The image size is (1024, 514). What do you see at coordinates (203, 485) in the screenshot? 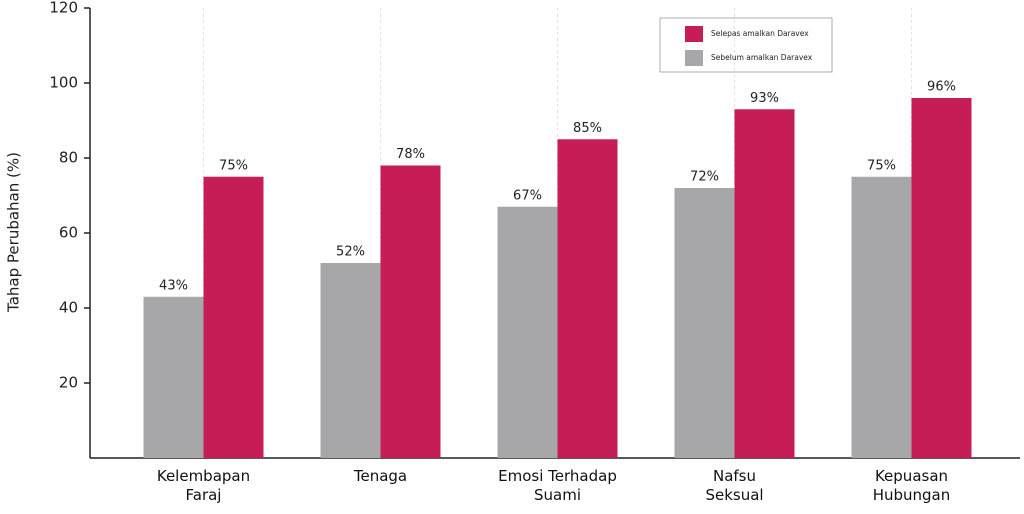
I see `x-tick-label: Kelembapan Faraj` at bounding box center [203, 485].